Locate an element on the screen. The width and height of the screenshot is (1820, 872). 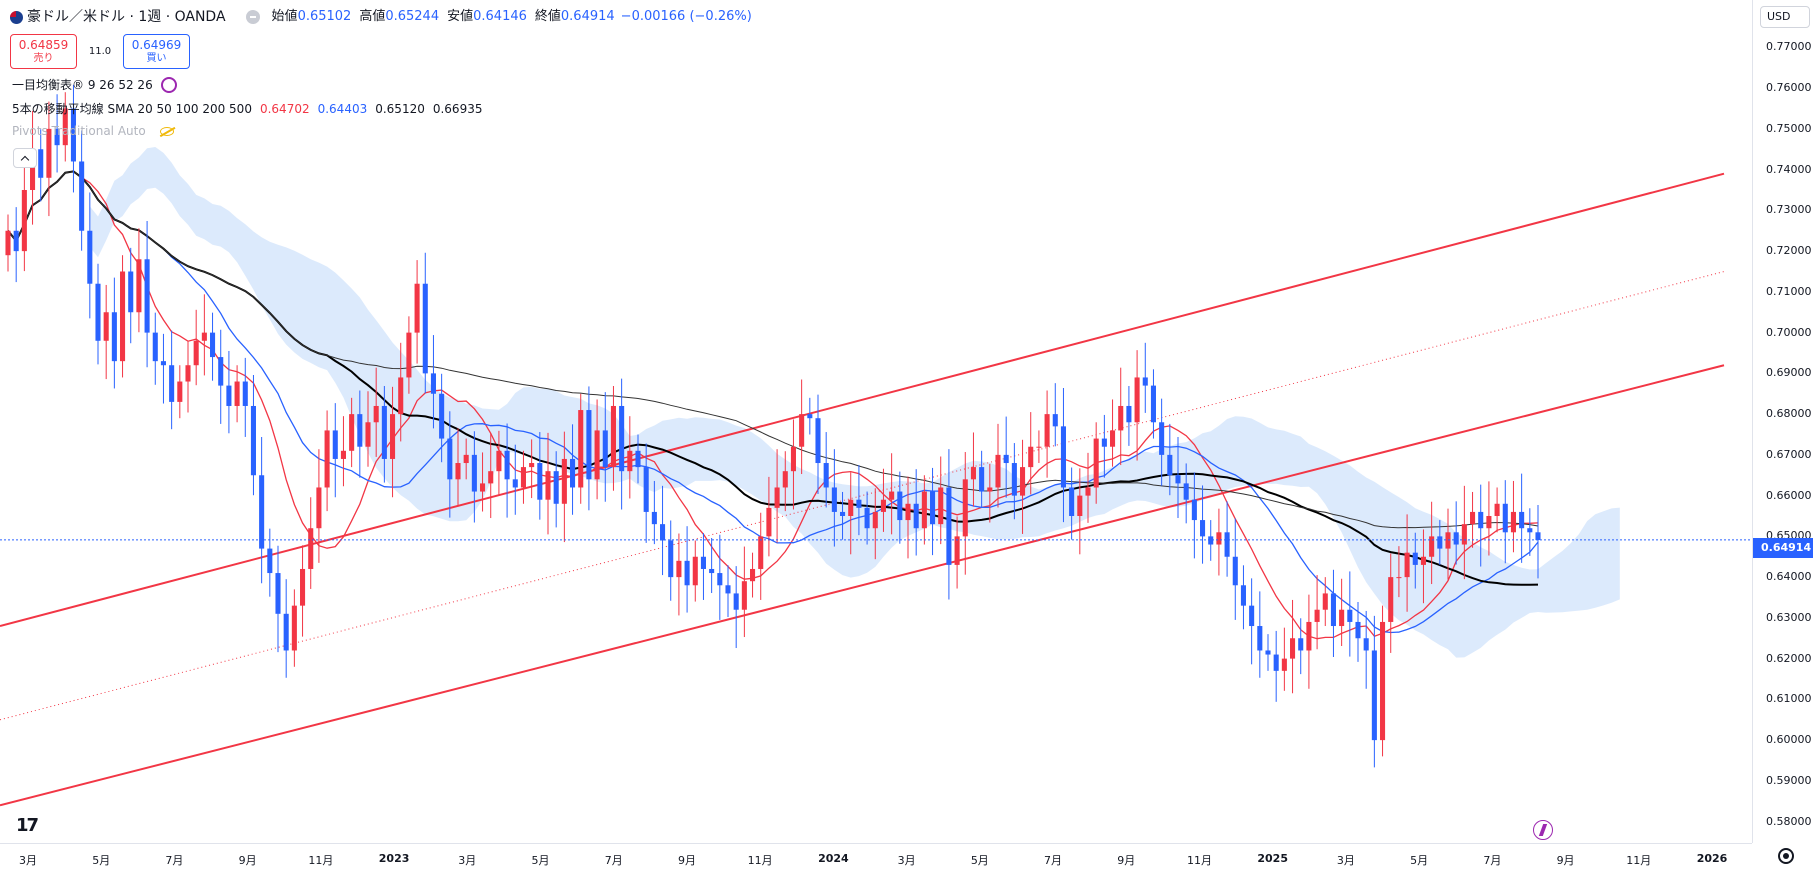
x-tick-label: 2026 is located at coordinates (1712, 858).